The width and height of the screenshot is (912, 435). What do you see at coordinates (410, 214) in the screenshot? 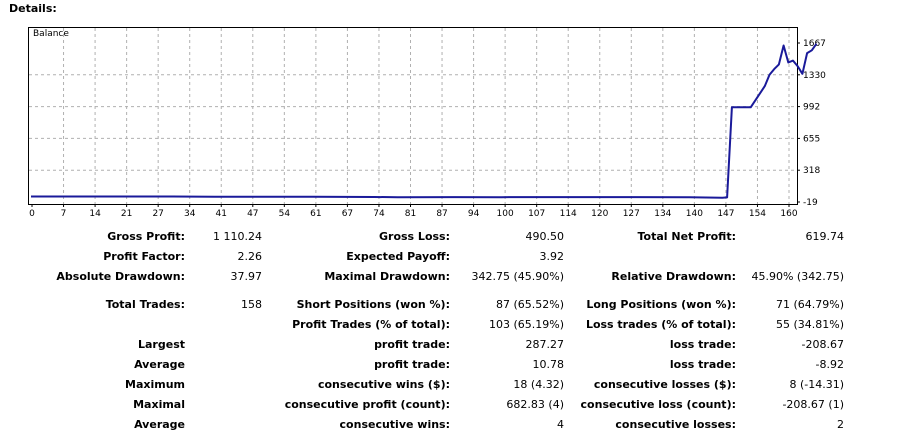
I see `x-tick-label: 81` at bounding box center [410, 214].